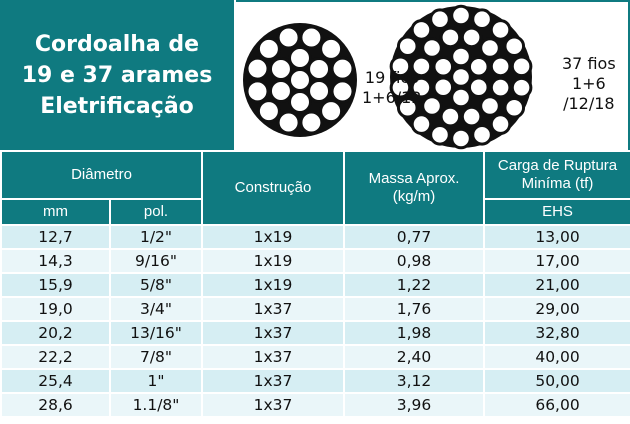 The width and height of the screenshot is (630, 424). I want to click on table-row: 22,2 7/8" 1x37 2,40 40,00, so click(315, 357).